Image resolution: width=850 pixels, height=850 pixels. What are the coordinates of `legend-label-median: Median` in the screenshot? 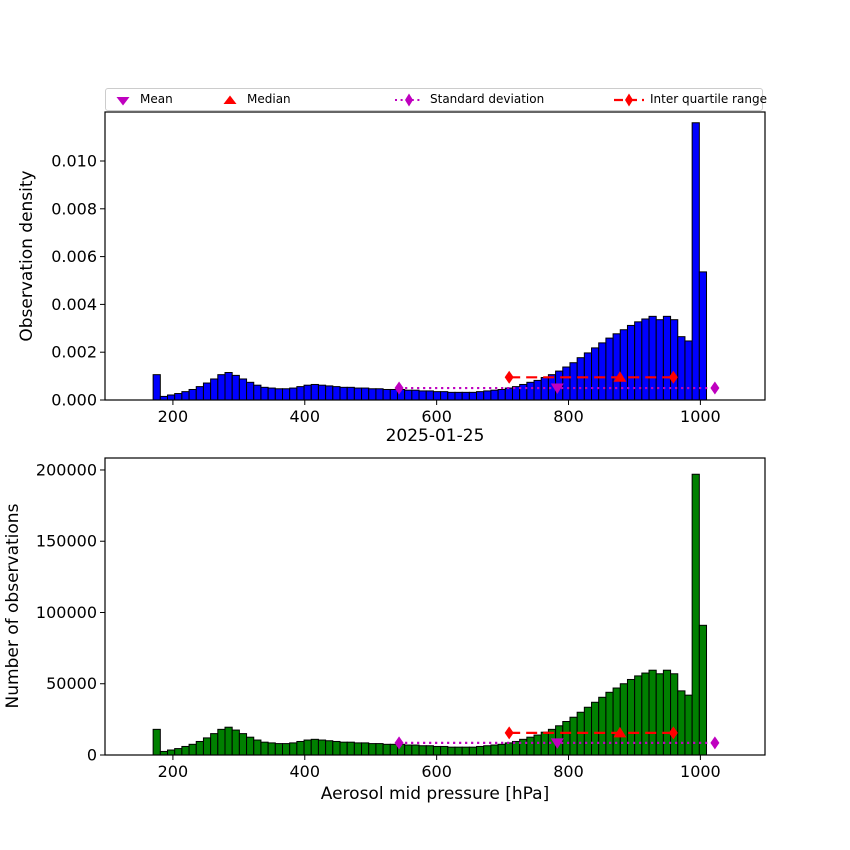 It's located at (269, 99).